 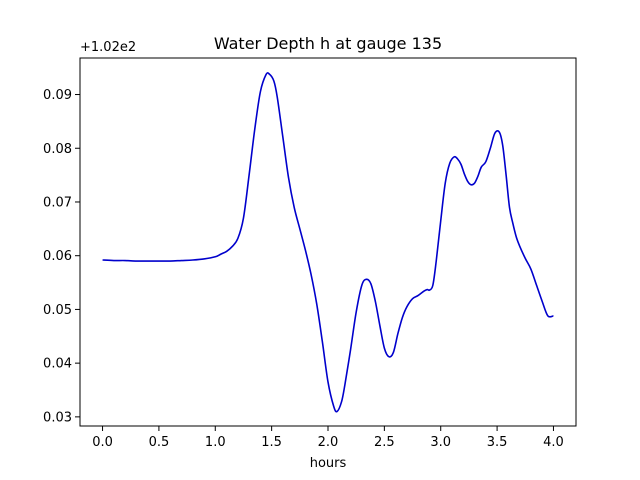 What do you see at coordinates (328, 463) in the screenshot?
I see `x-axis-label: hours` at bounding box center [328, 463].